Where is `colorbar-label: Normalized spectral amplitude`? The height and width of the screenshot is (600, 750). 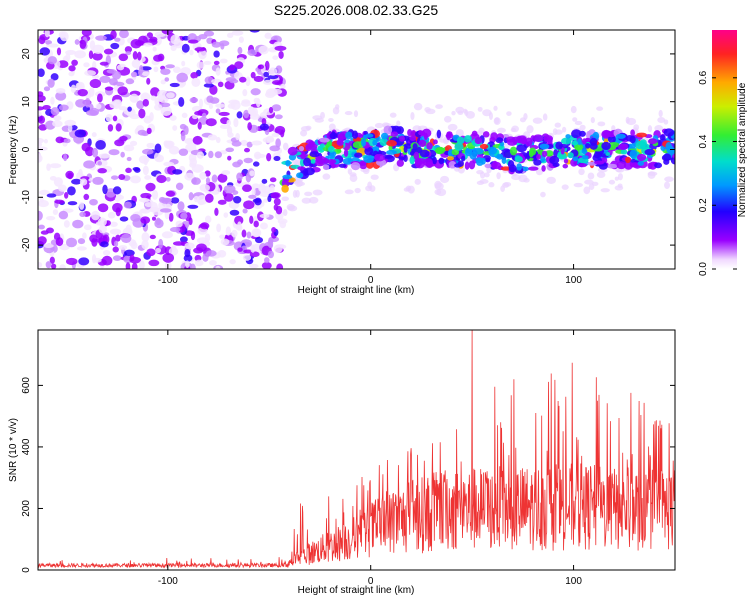 colorbar-label: Normalized spectral amplitude is located at coordinates (742, 149).